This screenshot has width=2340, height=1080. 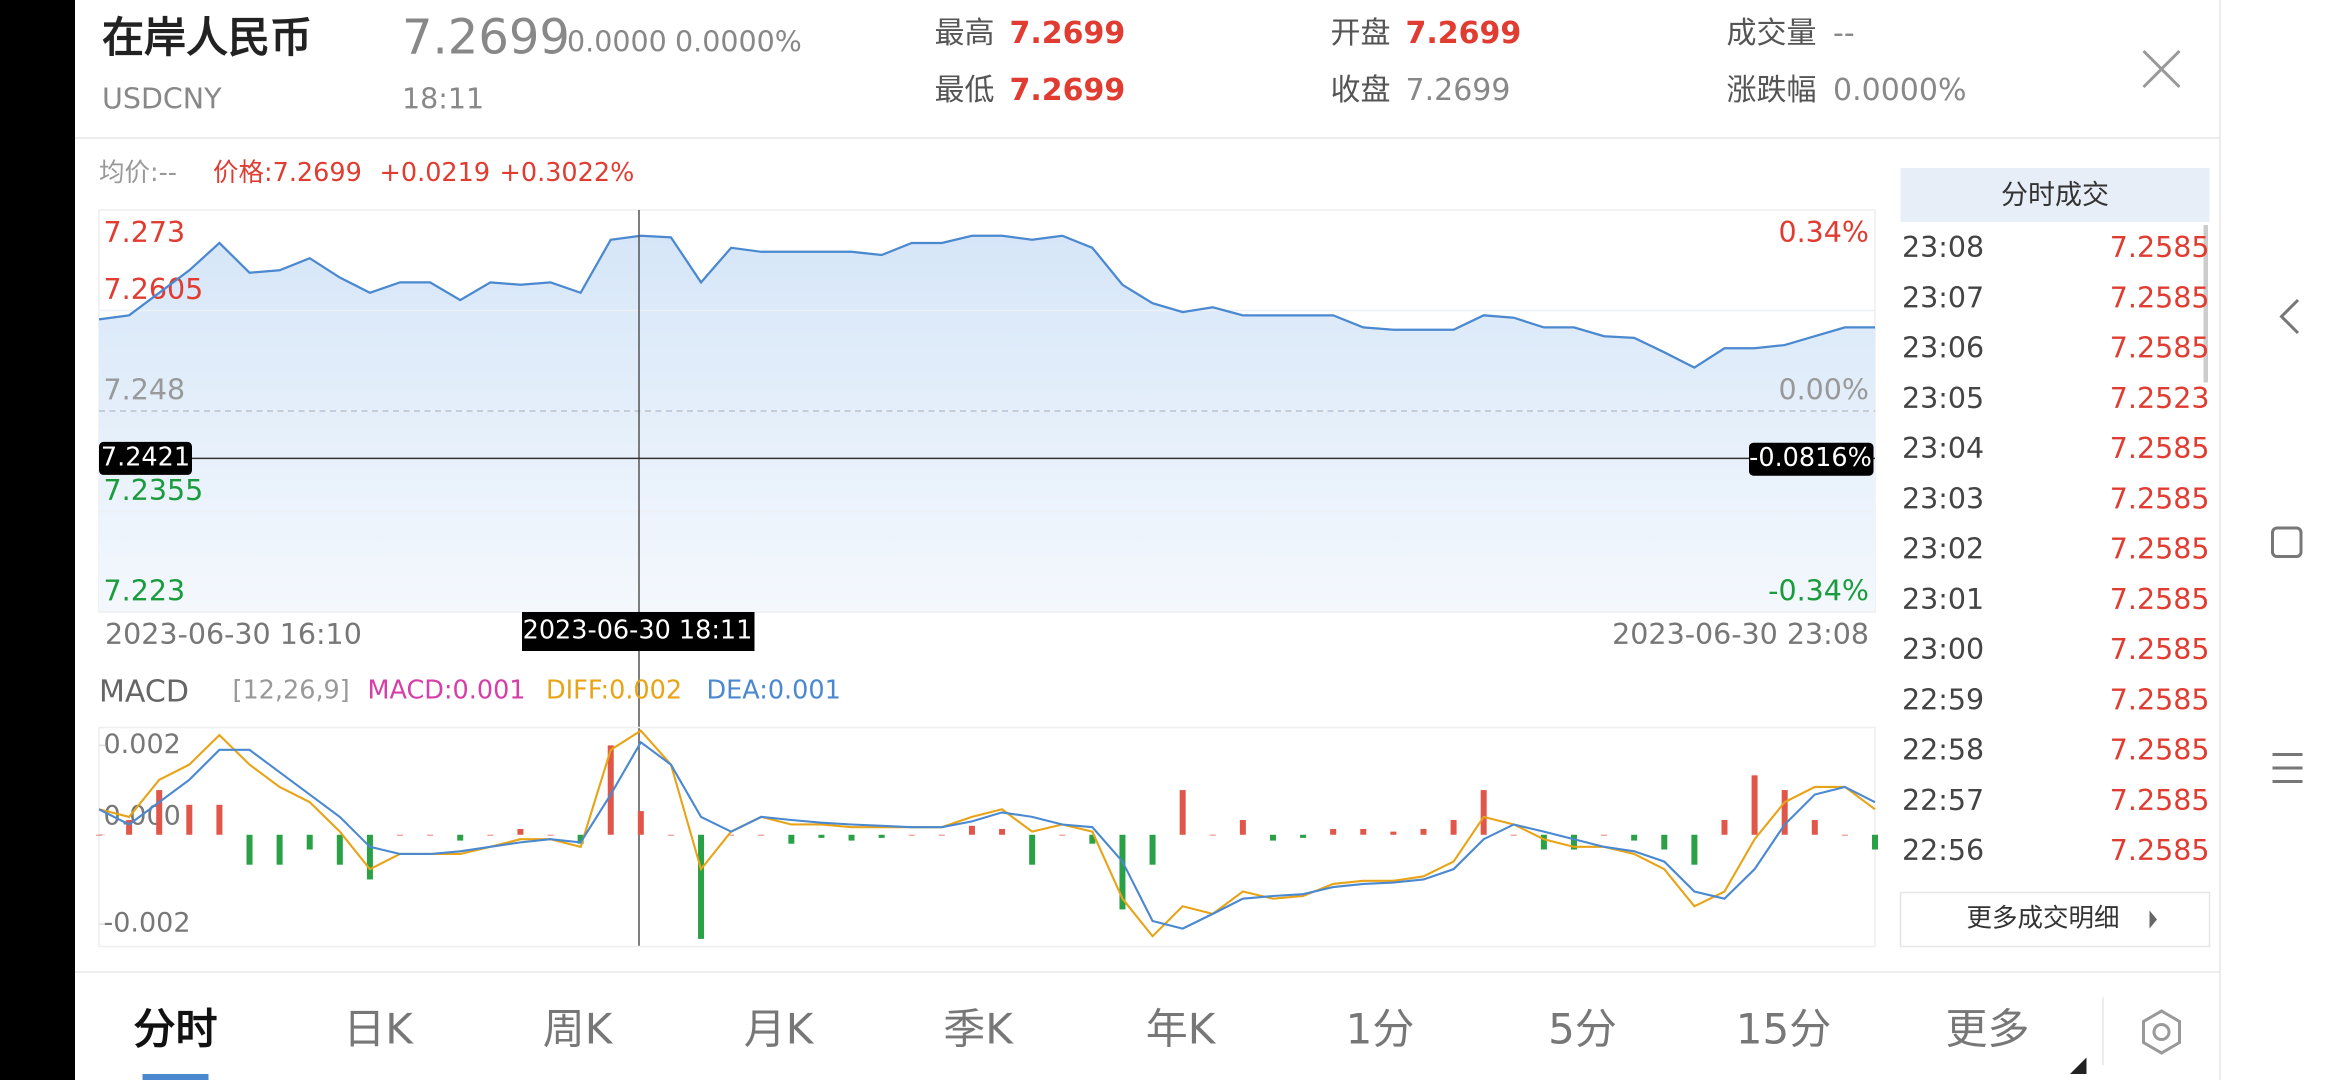 I want to click on y-tick-label: 7.2605, so click(x=154, y=289).